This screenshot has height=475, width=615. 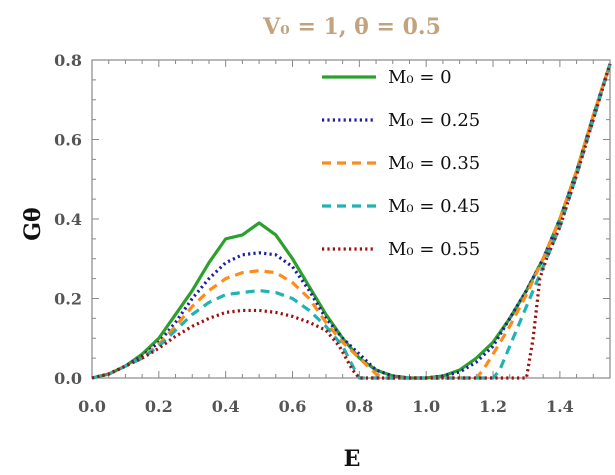 What do you see at coordinates (68, 60) in the screenshot?
I see `y-tick-label: 0.8` at bounding box center [68, 60].